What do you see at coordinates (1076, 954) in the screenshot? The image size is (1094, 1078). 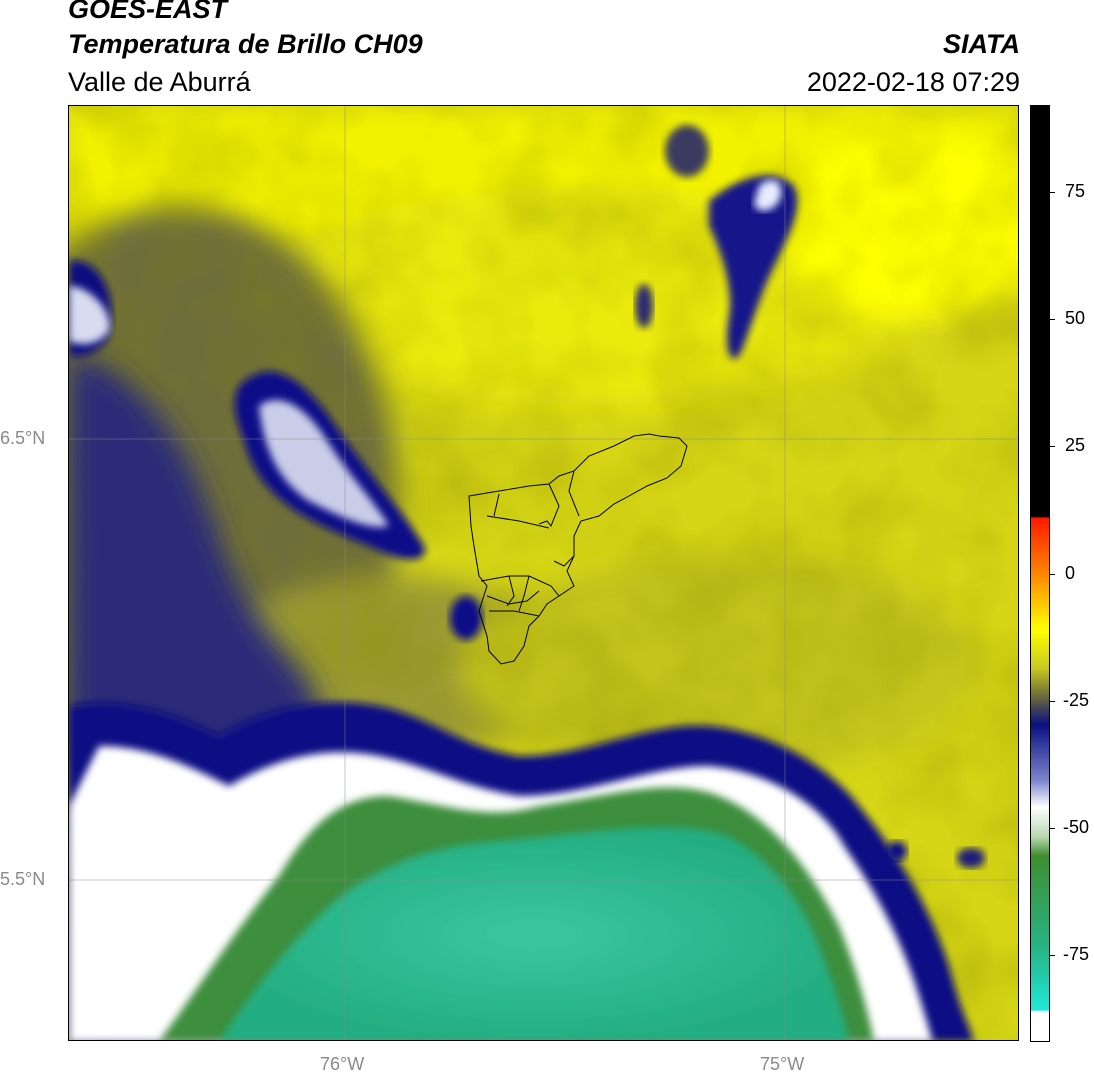 I see `colorbar-tick-label: -75` at bounding box center [1076, 954].